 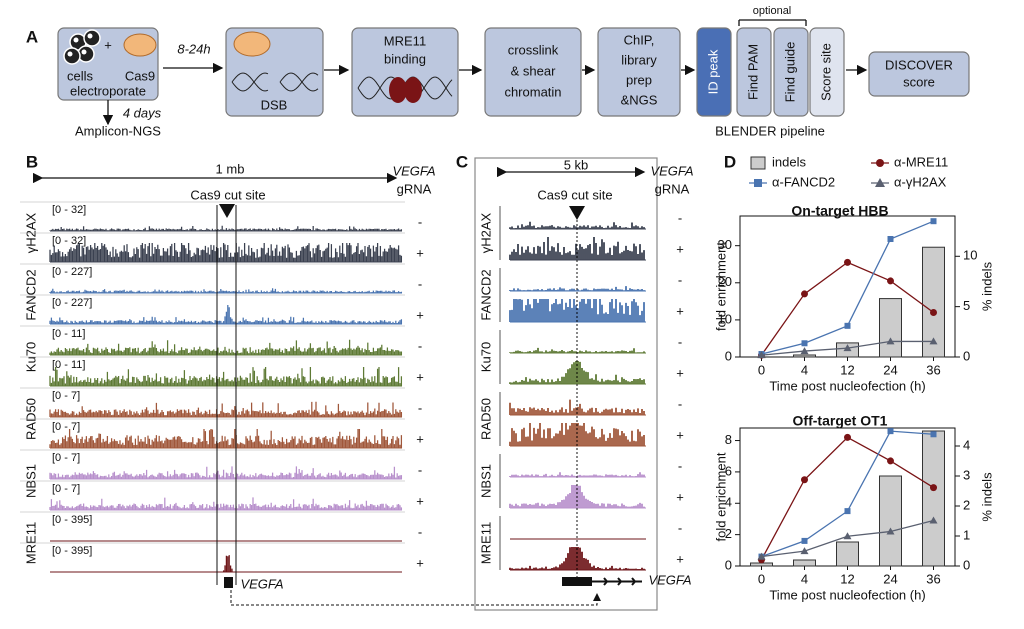 I want to click on panel-label: A, so click(x=32, y=36).